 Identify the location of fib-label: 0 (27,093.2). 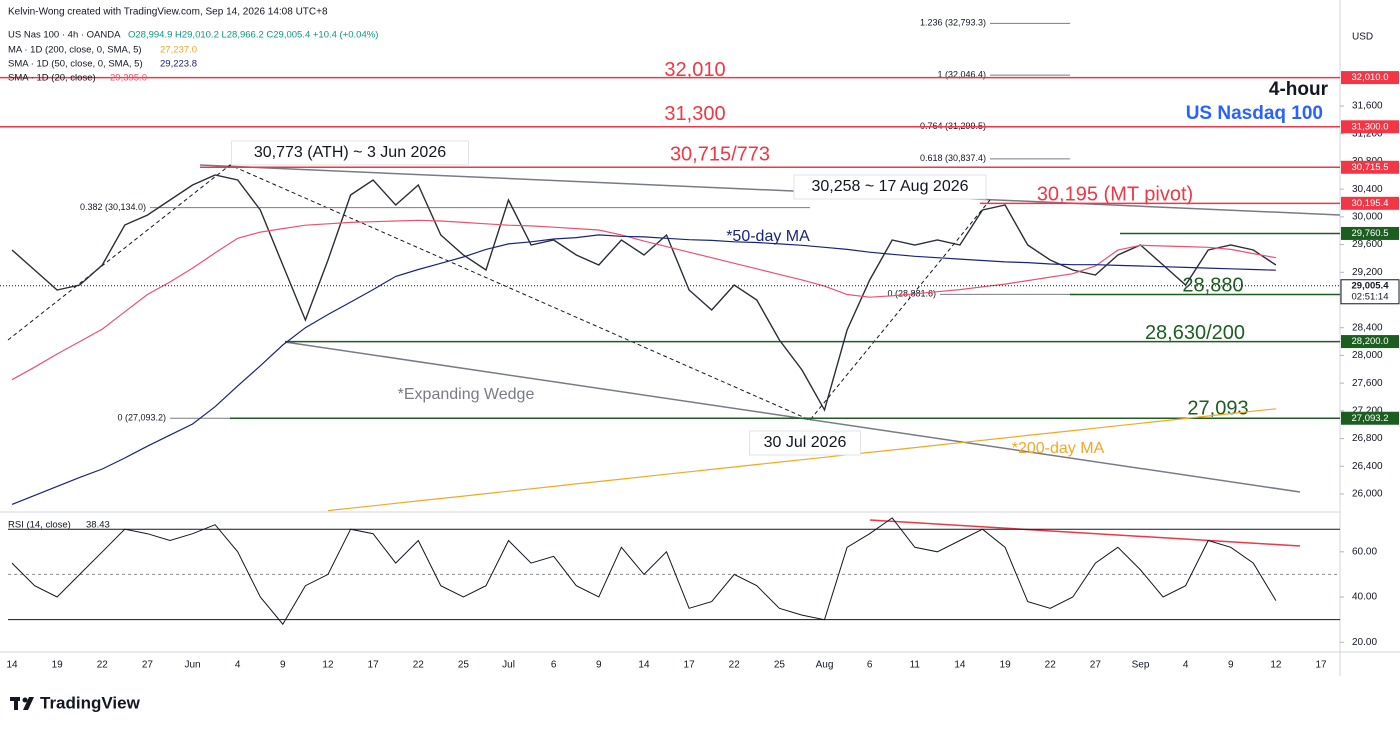
(141, 418).